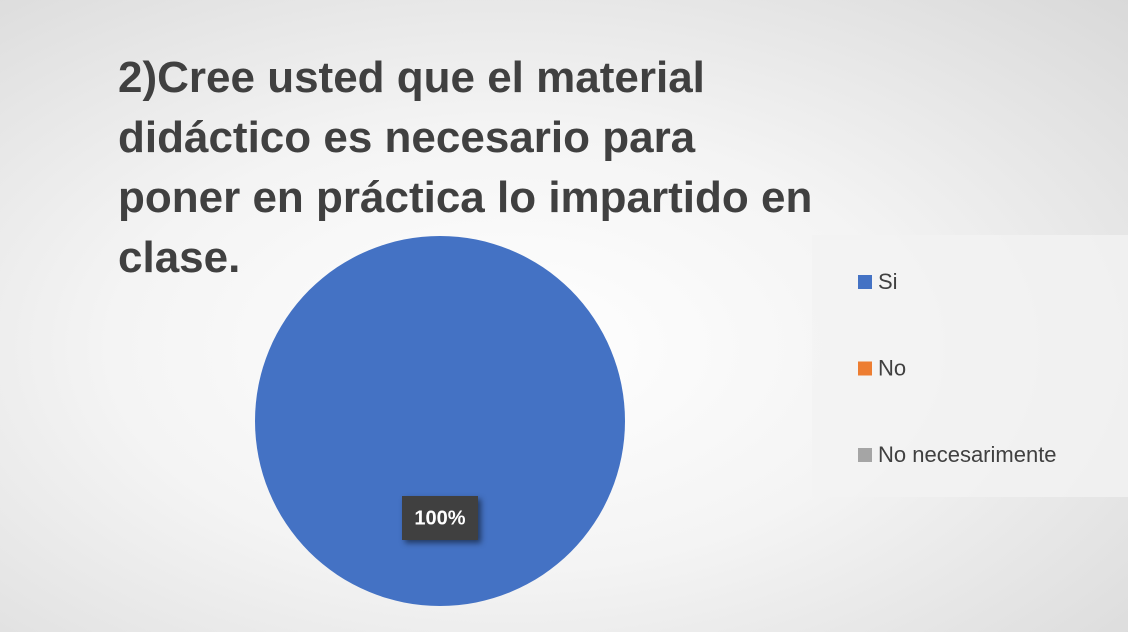  What do you see at coordinates (892, 367) in the screenshot?
I see `legend-label: No` at bounding box center [892, 367].